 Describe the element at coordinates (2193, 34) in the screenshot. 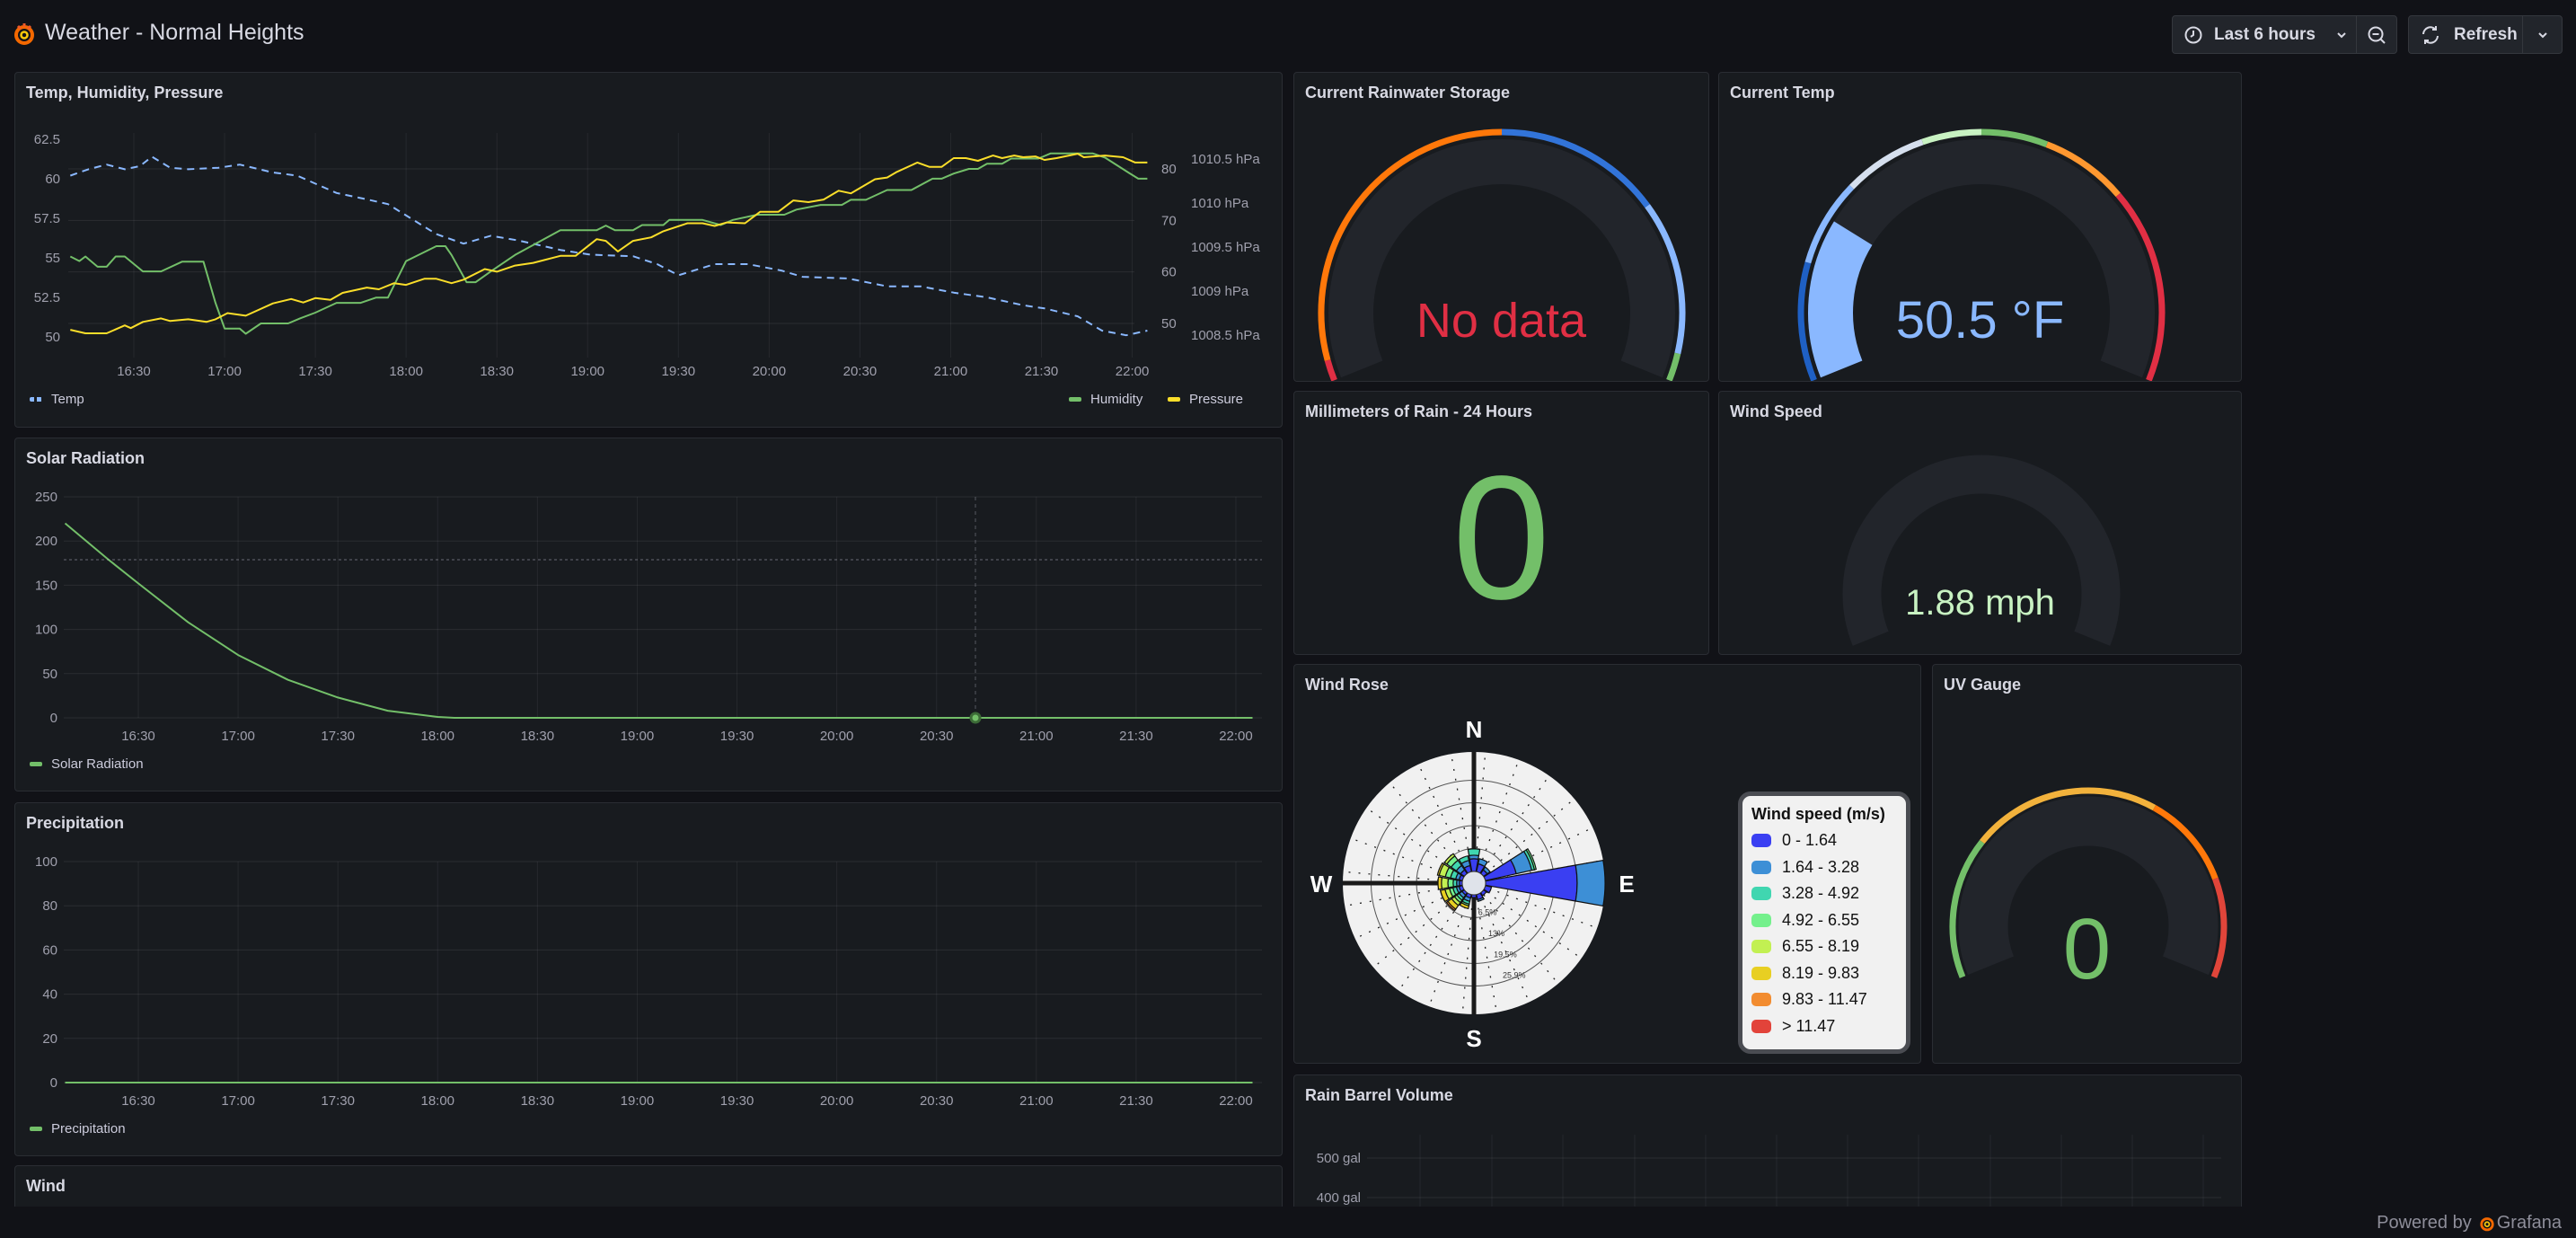

I see `clock-icon` at that location.